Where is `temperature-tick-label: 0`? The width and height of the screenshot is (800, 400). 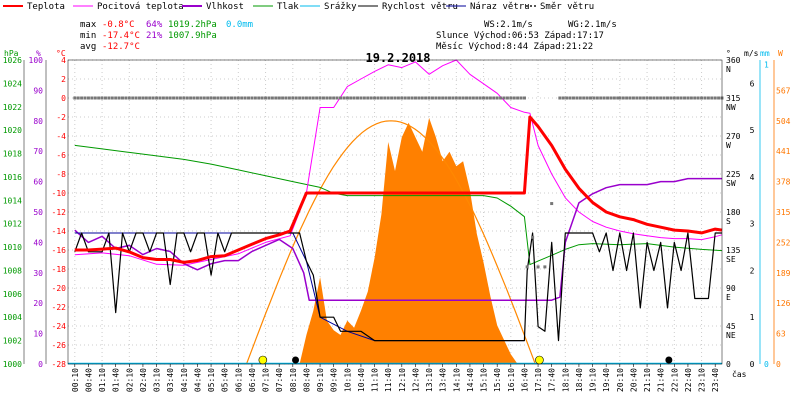
temperature-tick-label: 0 is located at coordinates (63, 98).